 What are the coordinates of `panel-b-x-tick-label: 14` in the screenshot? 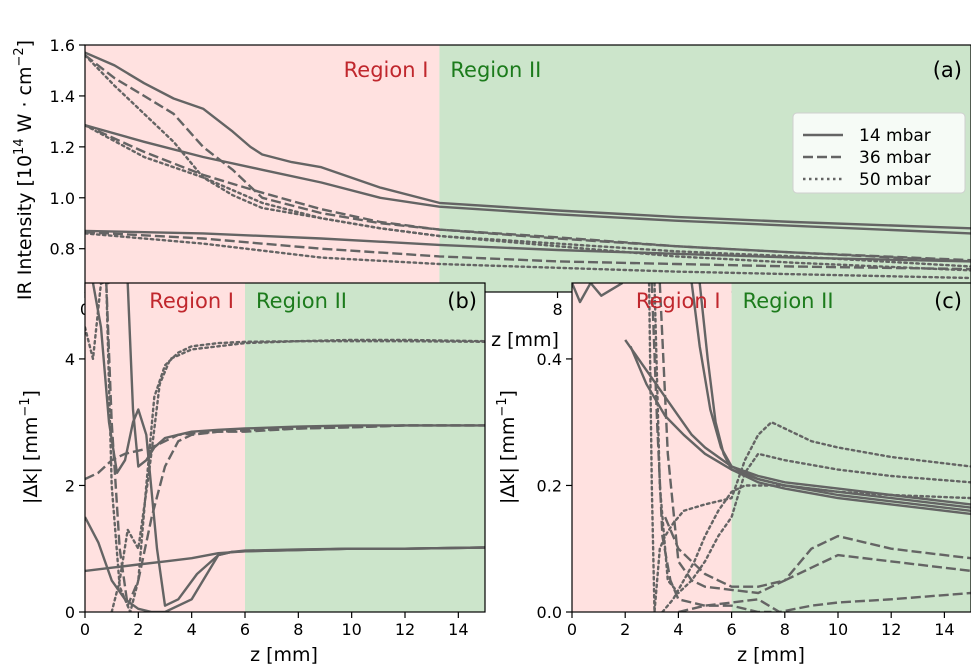 It's located at (458, 629).